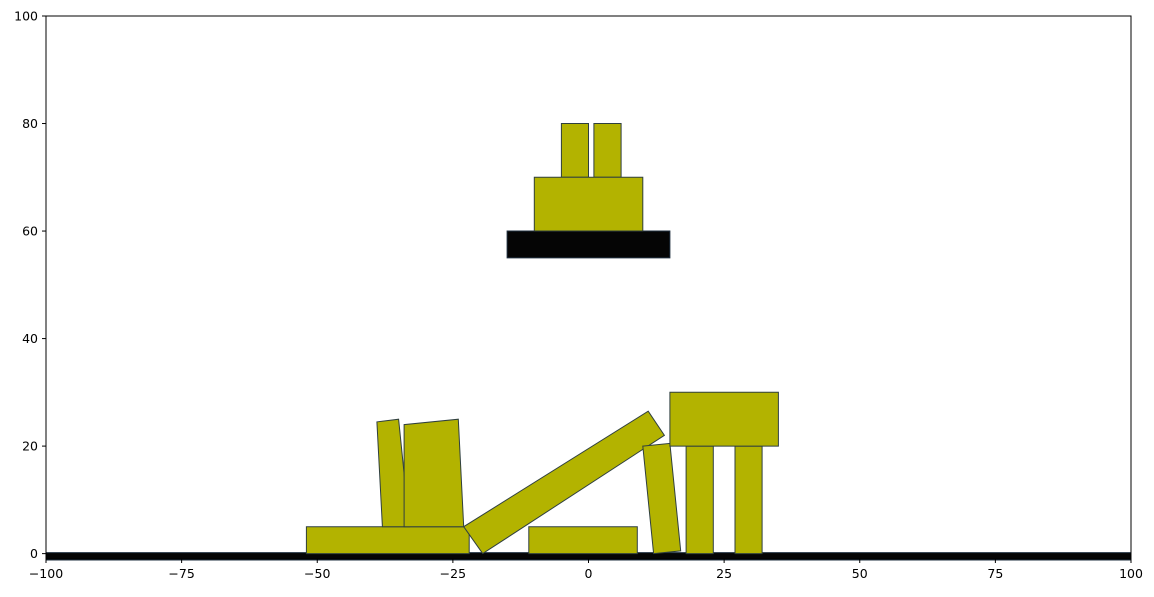  I want to click on x-tick-label: −25, so click(453, 573).